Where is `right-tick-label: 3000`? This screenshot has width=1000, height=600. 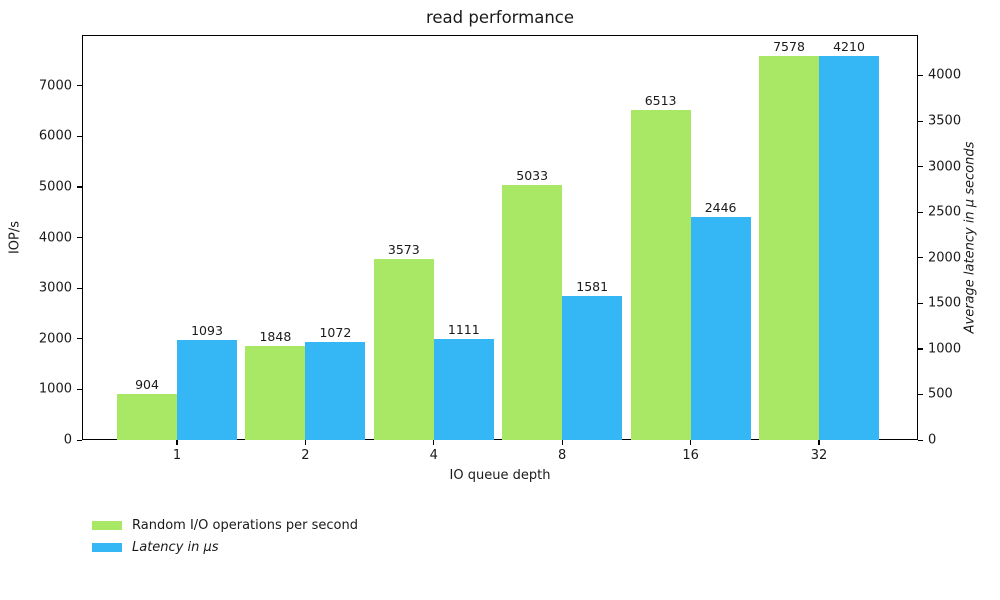
right-tick-label: 3000 is located at coordinates (945, 167).